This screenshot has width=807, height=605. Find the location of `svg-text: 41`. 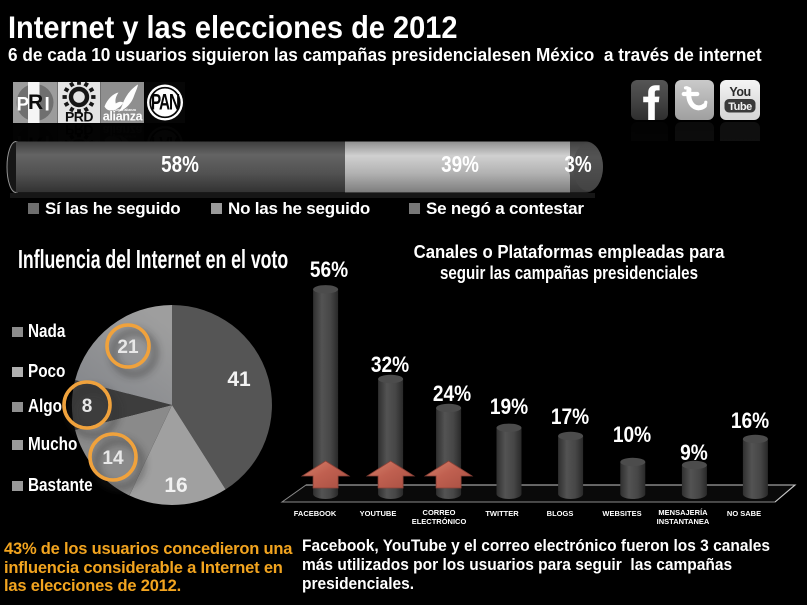

svg-text: 41 is located at coordinates (239, 379).